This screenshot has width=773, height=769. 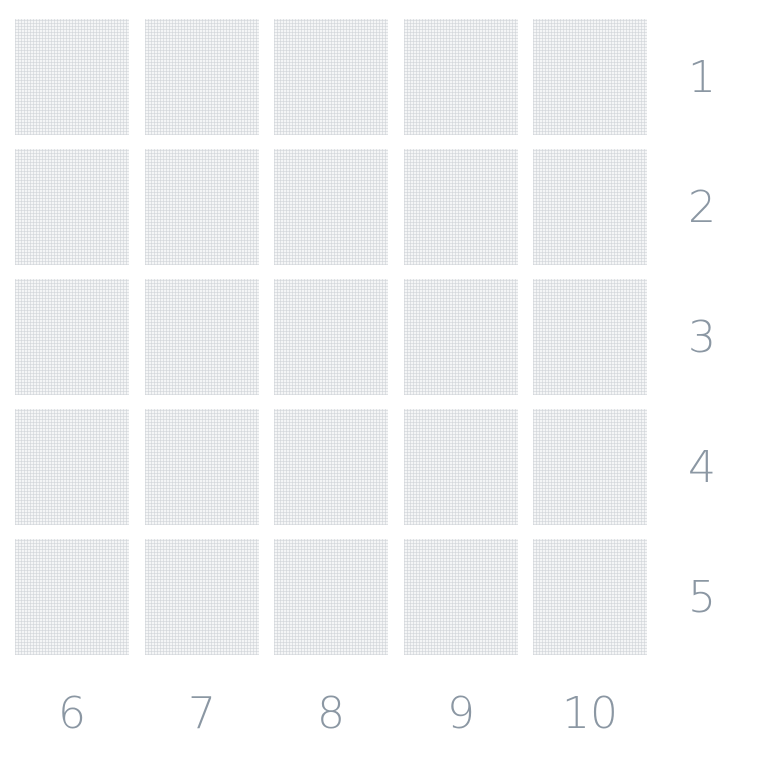 What do you see at coordinates (702, 77) in the screenshot?
I see `row-label: 1` at bounding box center [702, 77].